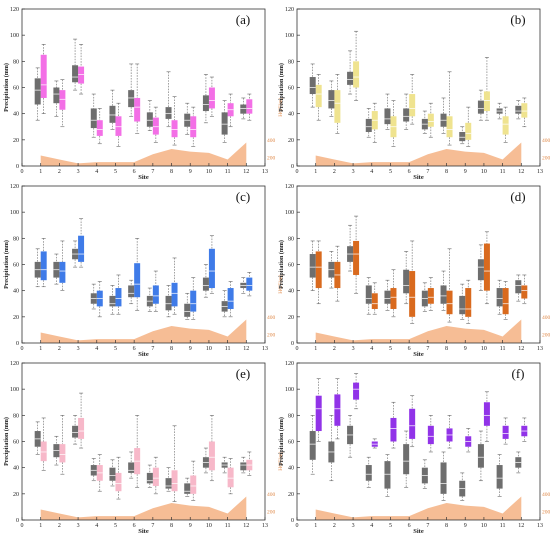 The image size is (550, 541). Describe the element at coordinates (418, 177) in the screenshot. I see `x-axis-label: Site` at that location.